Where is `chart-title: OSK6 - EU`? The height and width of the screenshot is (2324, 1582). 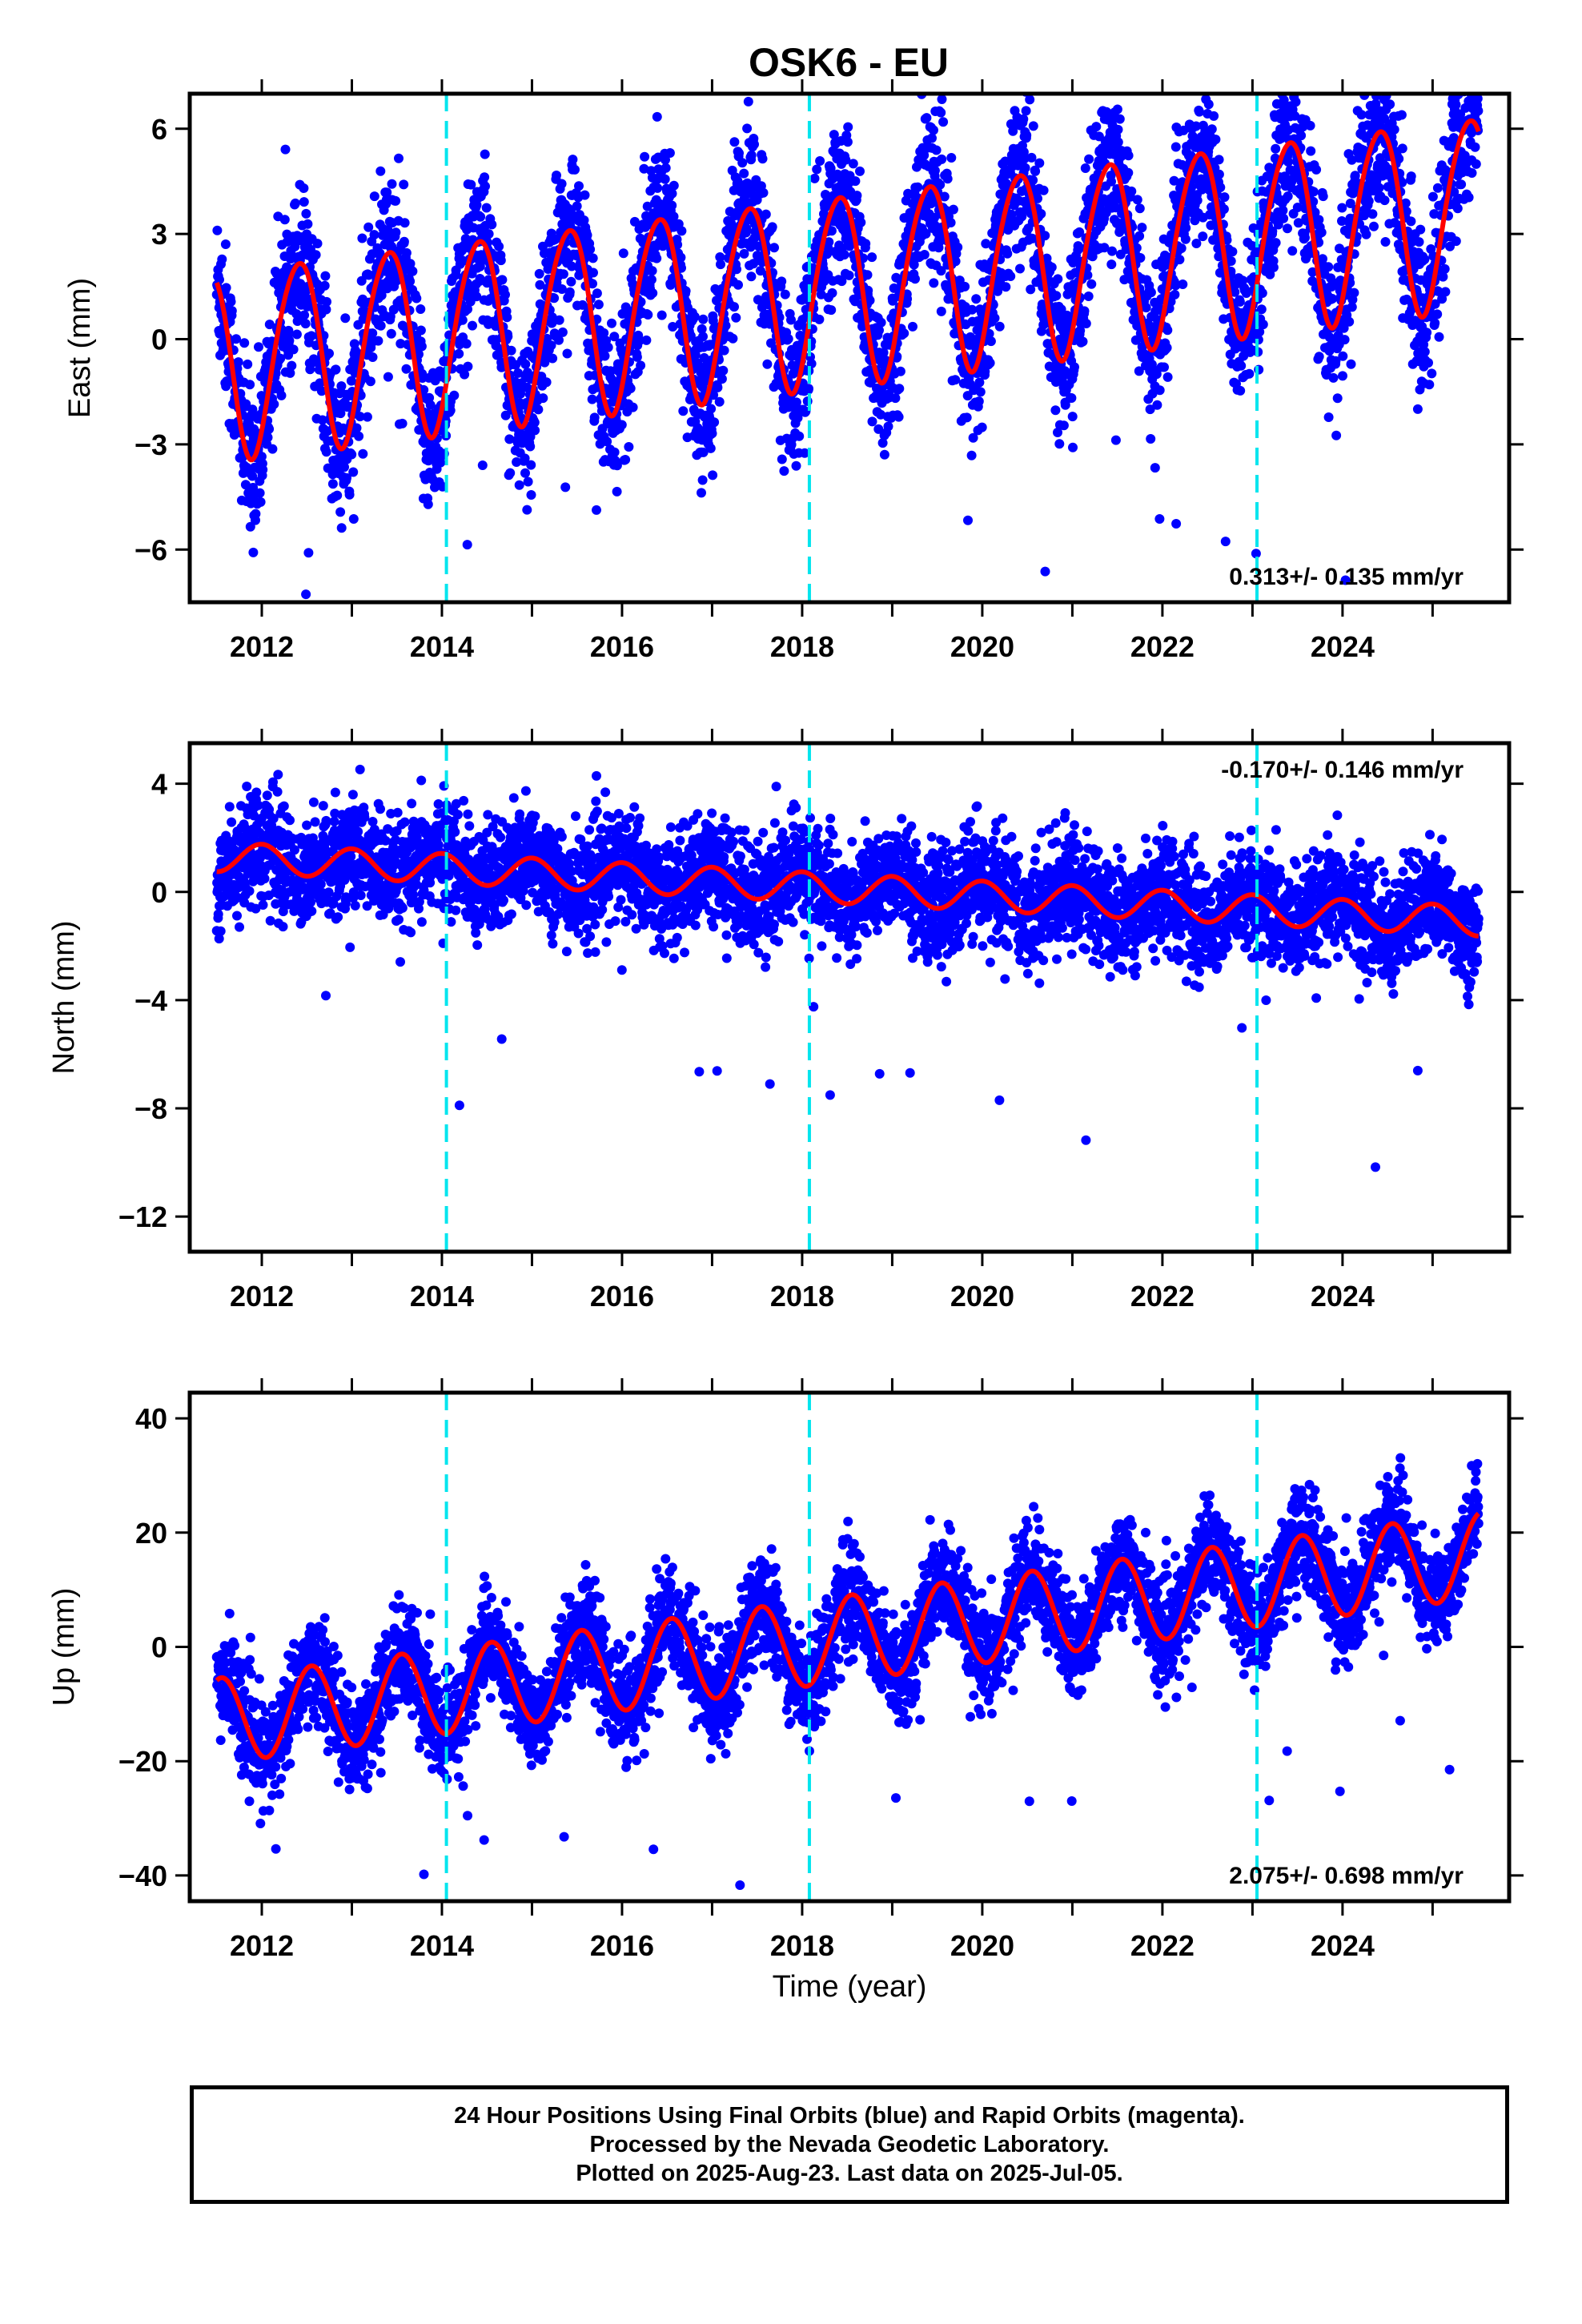
chart-title: OSK6 - EU is located at coordinates (849, 62).